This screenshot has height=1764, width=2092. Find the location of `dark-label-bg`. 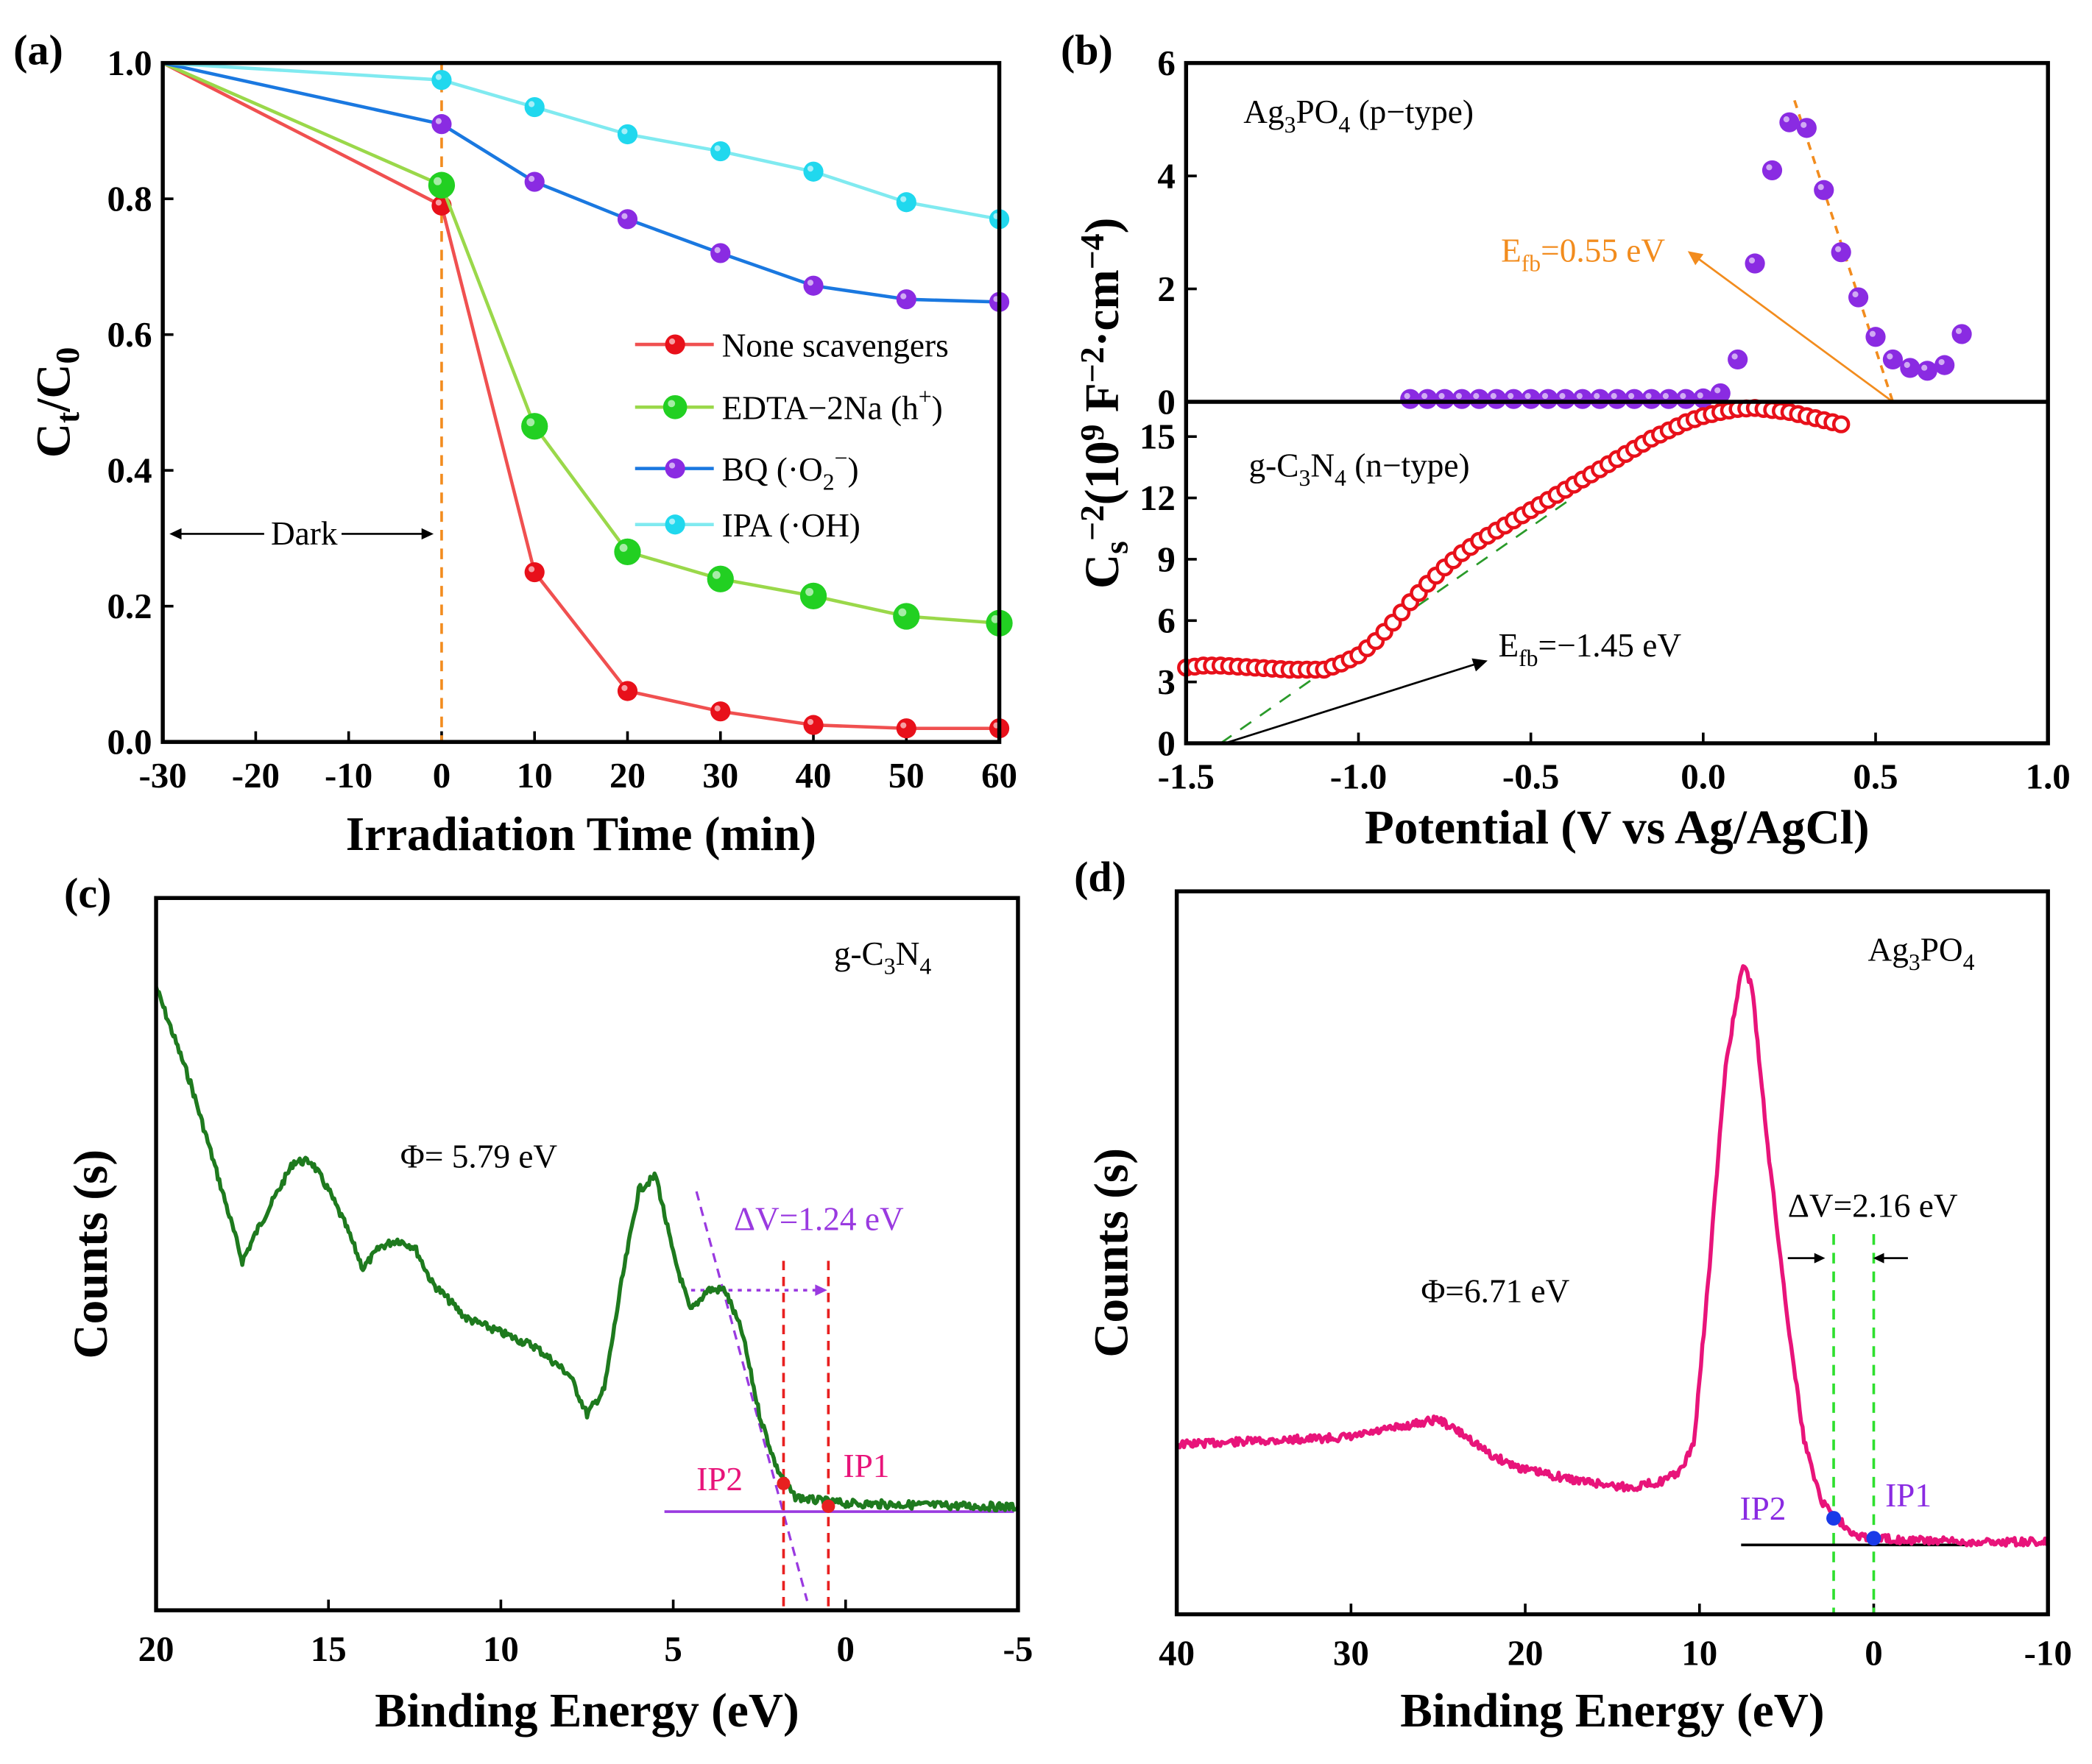

dark-label-bg is located at coordinates (303, 532).